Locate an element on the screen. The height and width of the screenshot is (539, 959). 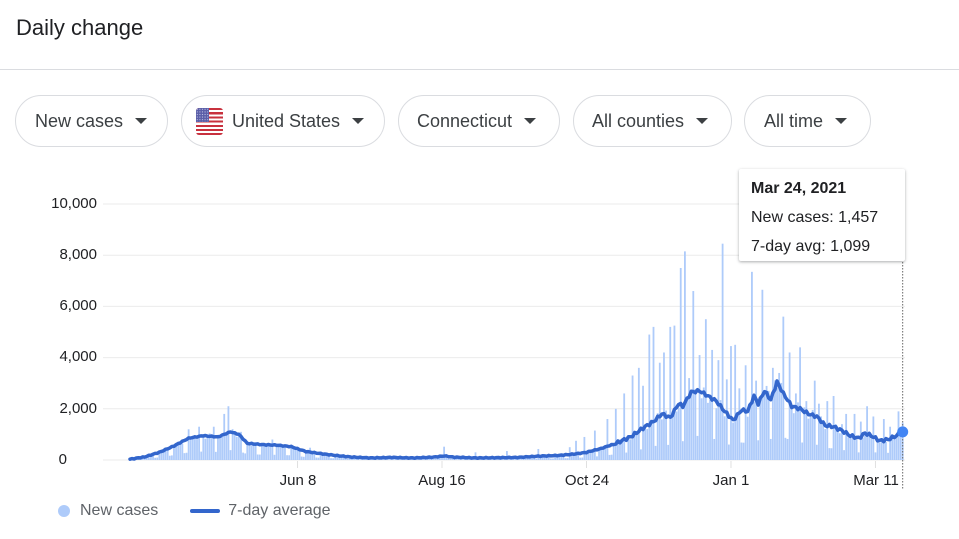
time-range-dropdown-label: All time is located at coordinates (794, 120).